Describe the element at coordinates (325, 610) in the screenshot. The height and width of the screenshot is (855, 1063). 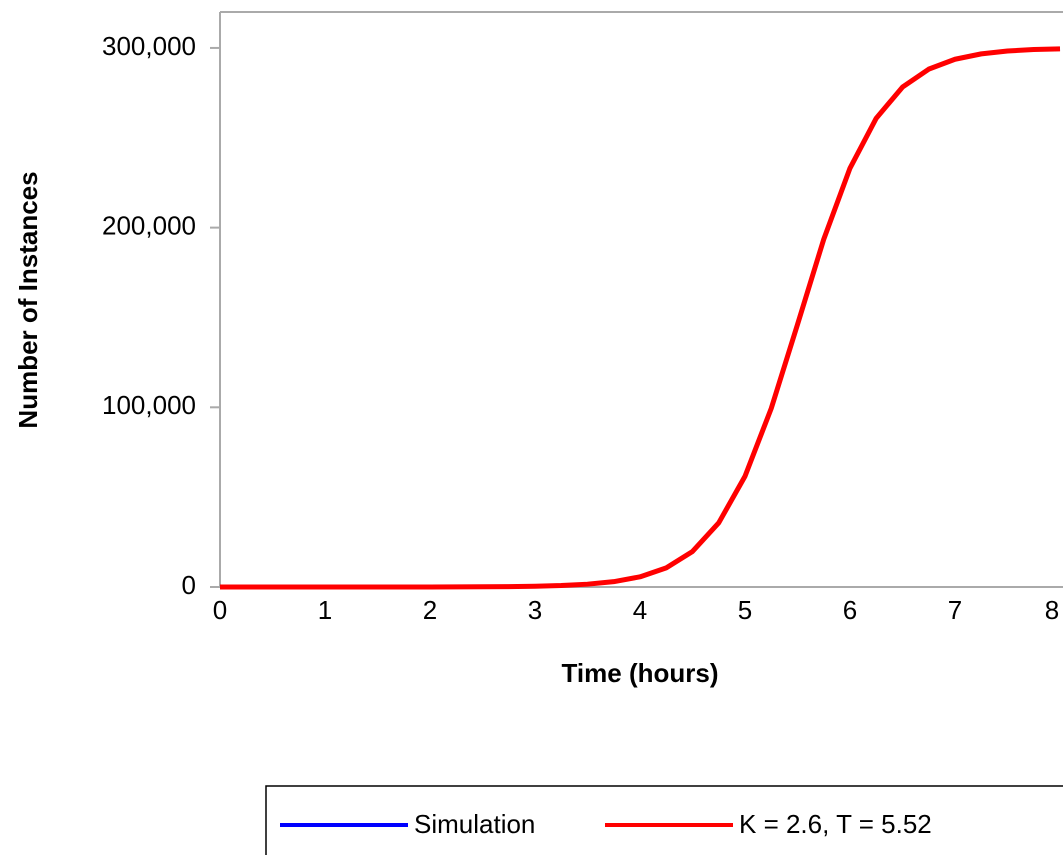
I see `x-tick-label: 1` at that location.